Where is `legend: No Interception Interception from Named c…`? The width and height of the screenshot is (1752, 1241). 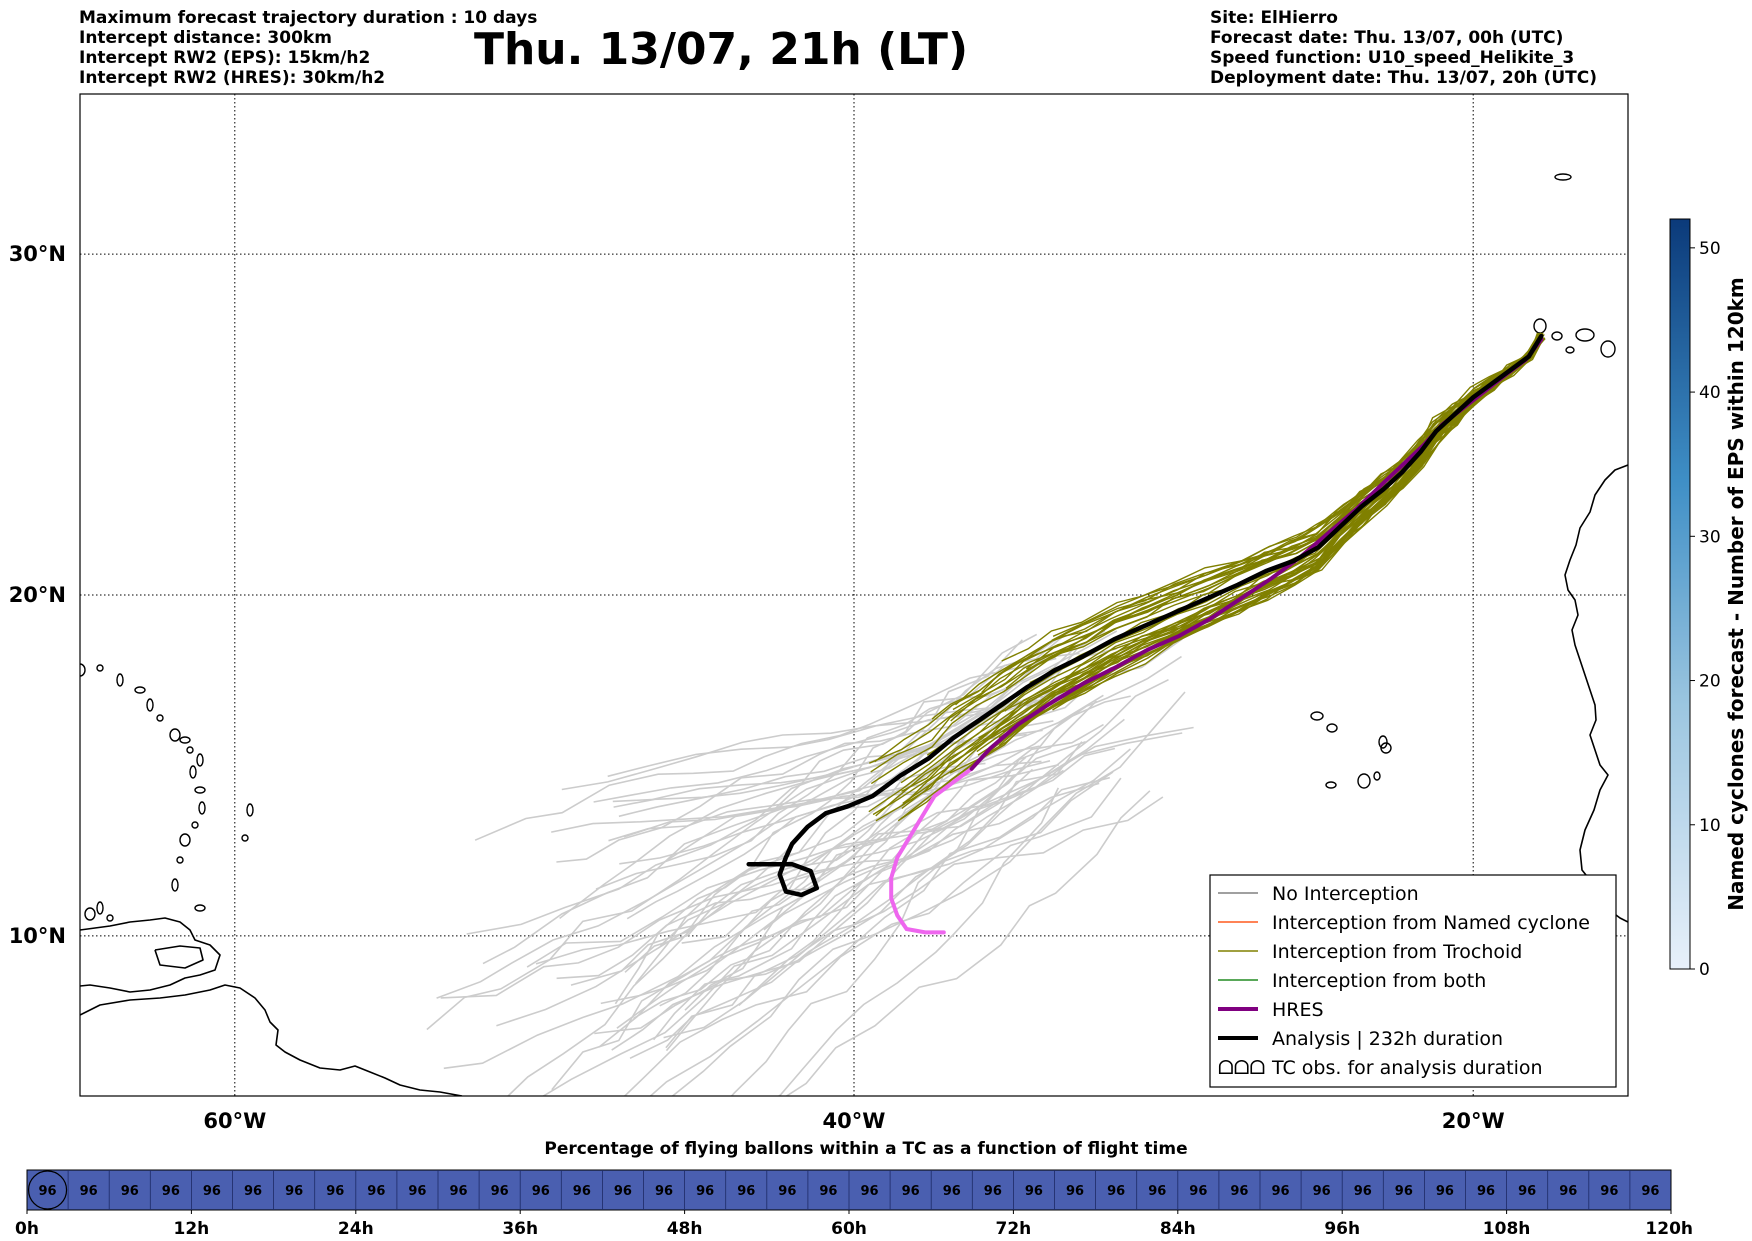
legend: No Interception Interception from Named c… is located at coordinates (1413, 981).